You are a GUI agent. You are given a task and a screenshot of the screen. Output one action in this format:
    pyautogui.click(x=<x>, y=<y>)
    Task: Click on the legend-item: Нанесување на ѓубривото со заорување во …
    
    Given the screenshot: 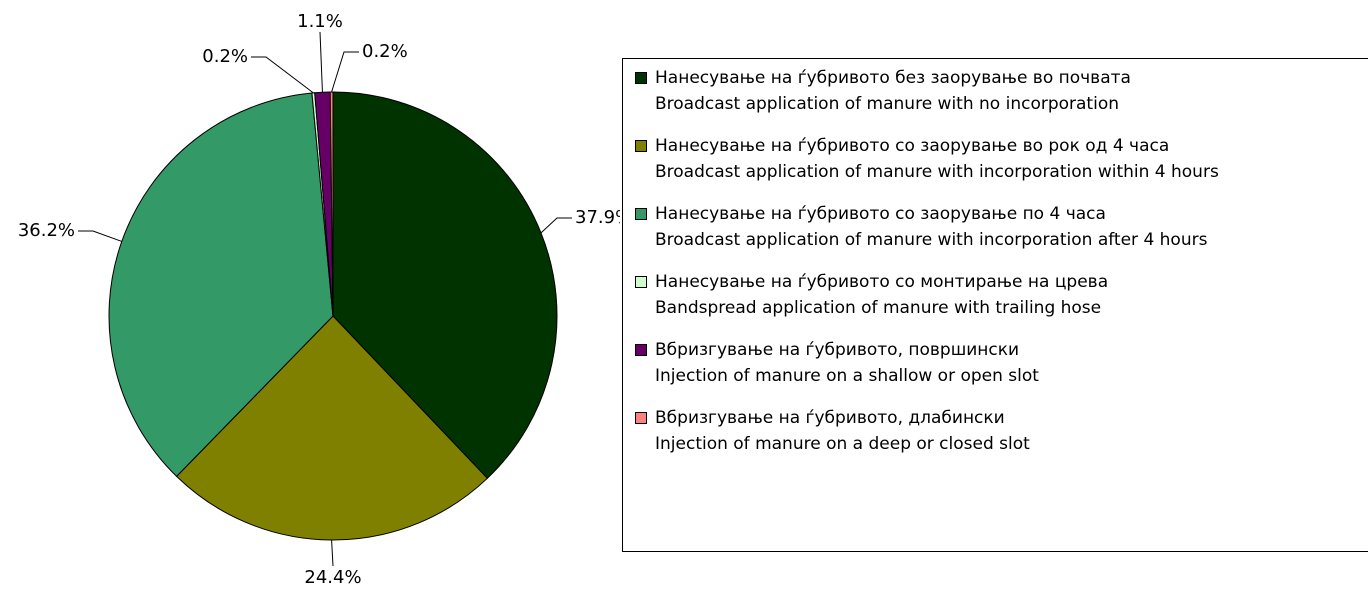 What is the action you would take?
    pyautogui.click(x=1001, y=159)
    